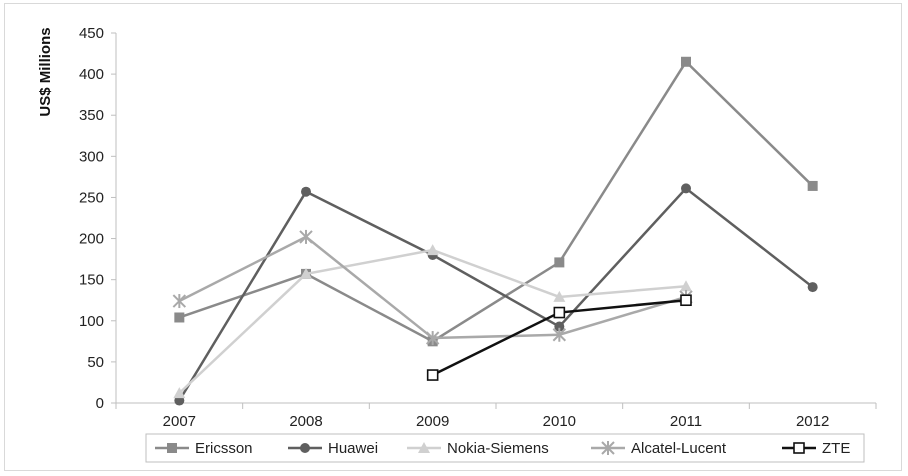 This screenshot has height=476, width=908. What do you see at coordinates (95, 362) in the screenshot?
I see `y-tick-label: 50` at bounding box center [95, 362].